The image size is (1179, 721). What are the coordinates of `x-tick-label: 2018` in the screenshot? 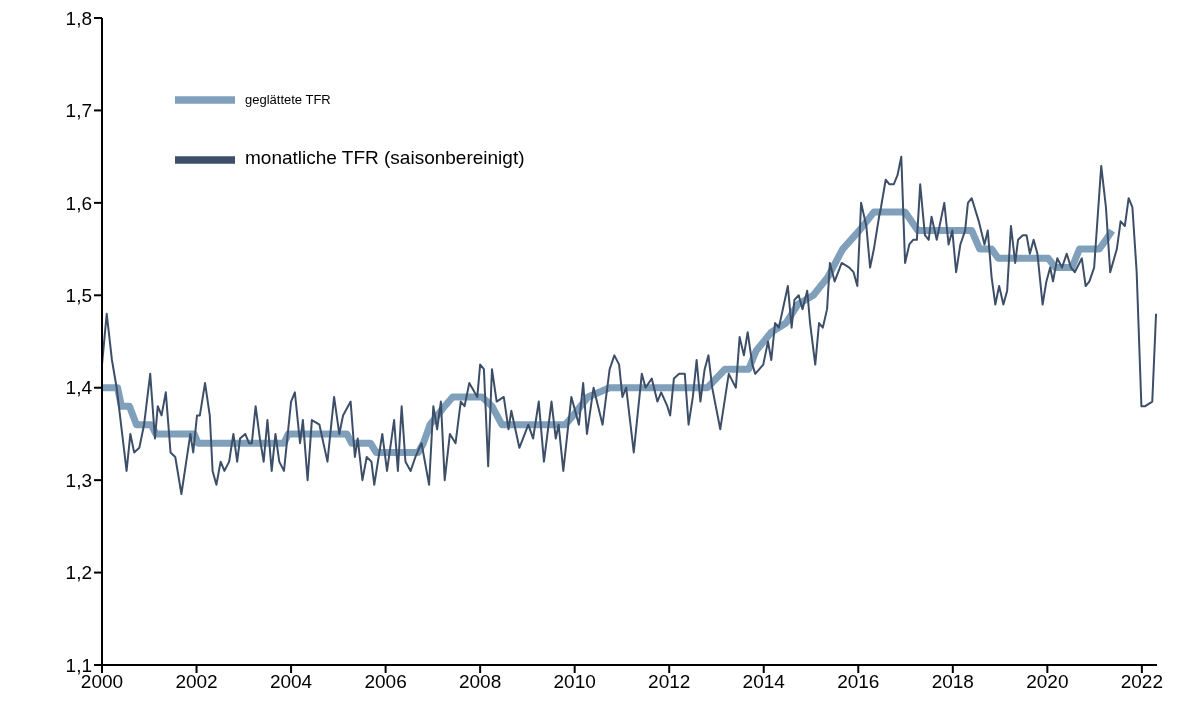 It's located at (952, 682).